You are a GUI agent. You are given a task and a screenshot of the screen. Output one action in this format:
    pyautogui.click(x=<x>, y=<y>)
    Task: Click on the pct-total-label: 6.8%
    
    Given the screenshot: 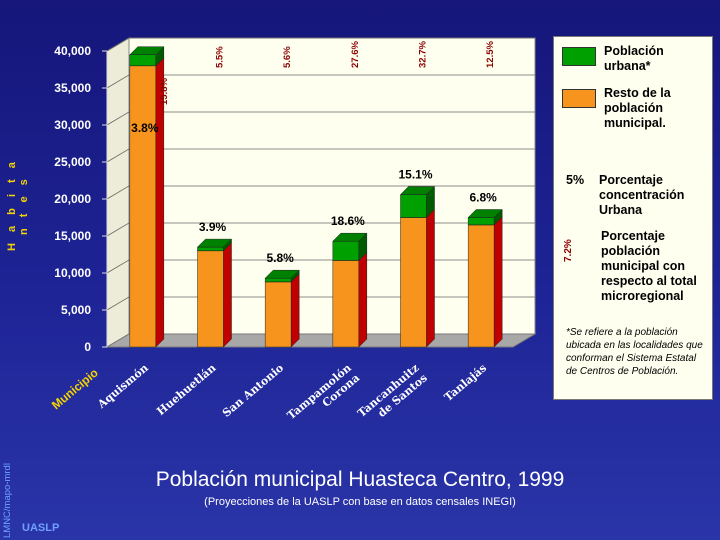 What is the action you would take?
    pyautogui.click(x=483, y=198)
    